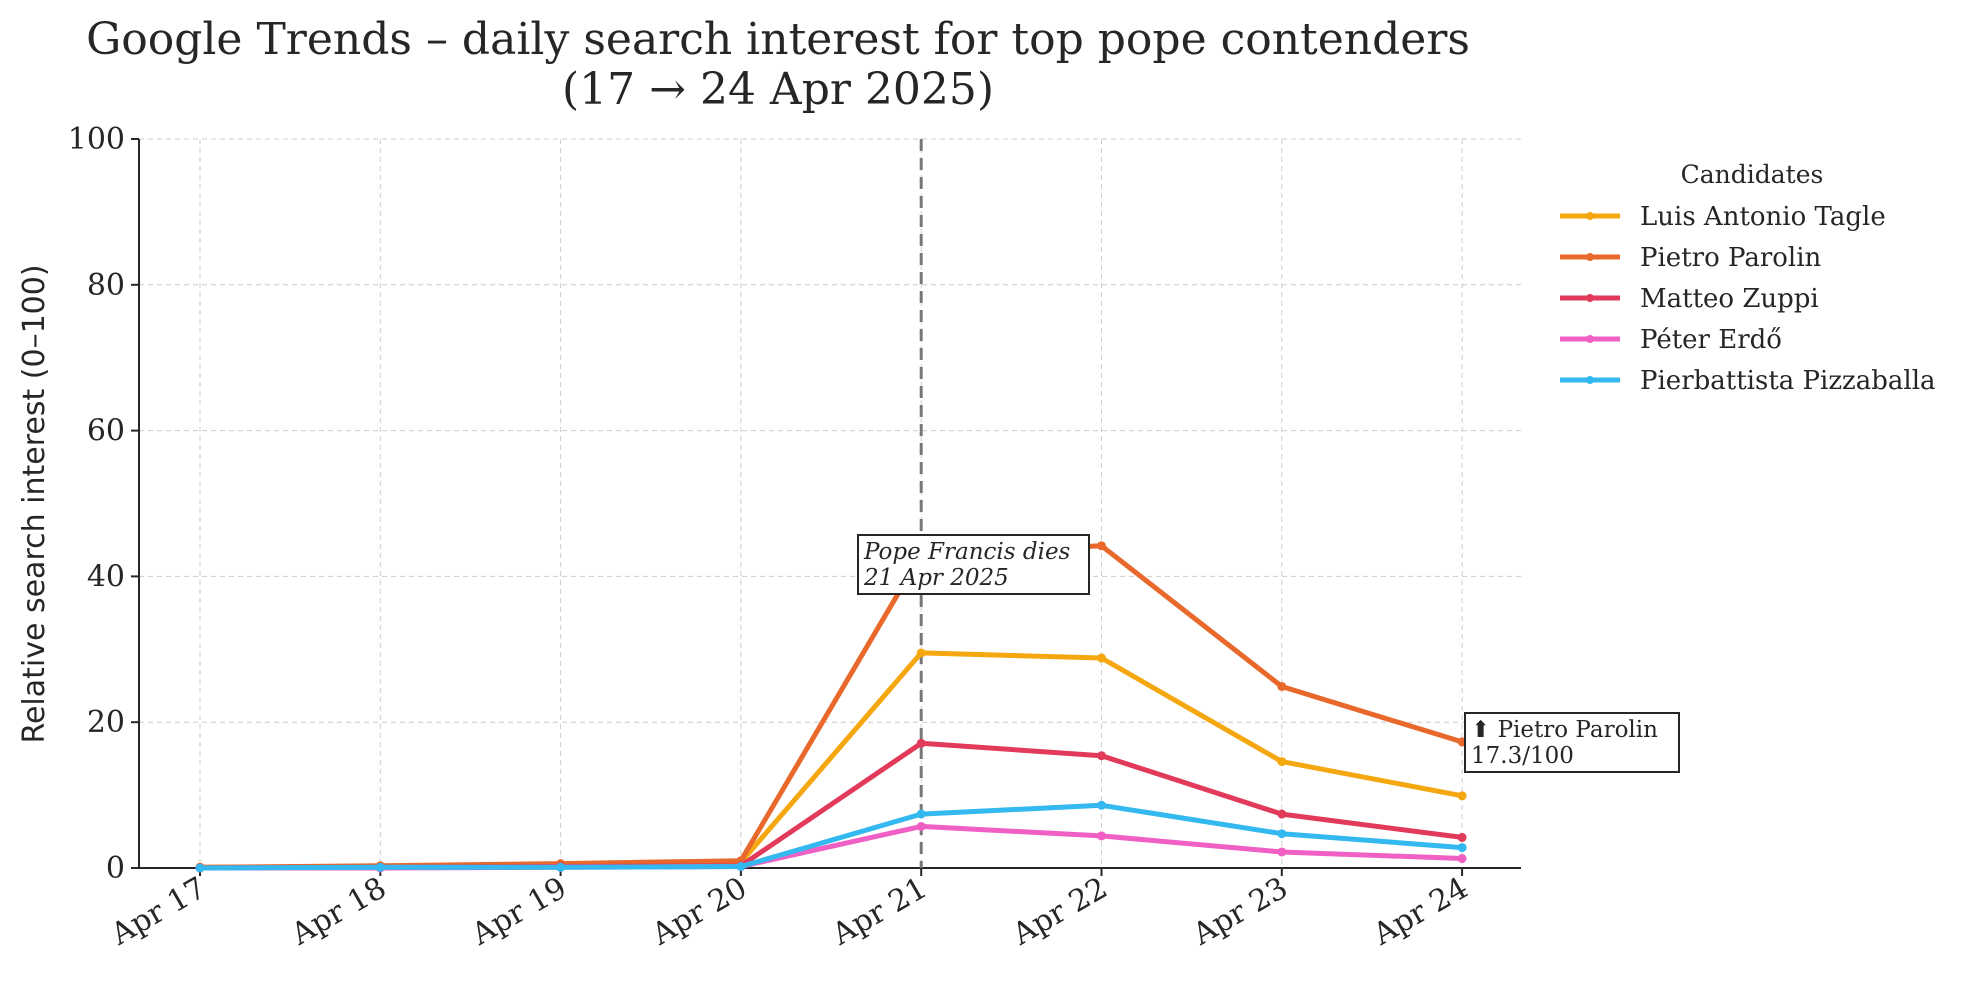 This screenshot has width=1978, height=985. What do you see at coordinates (1729, 299) in the screenshot?
I see `legend-label: Matteo Zuppi` at bounding box center [1729, 299].